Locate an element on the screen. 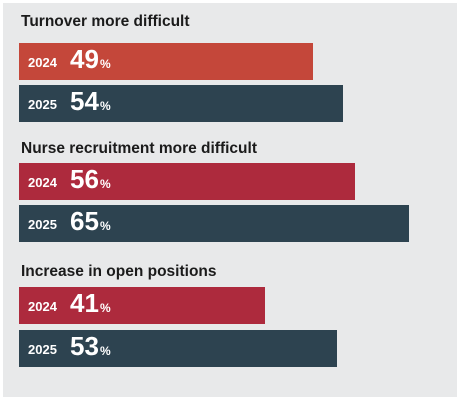 The width and height of the screenshot is (463, 400). bar-turnover-2025: 2025 54 % is located at coordinates (181, 103).